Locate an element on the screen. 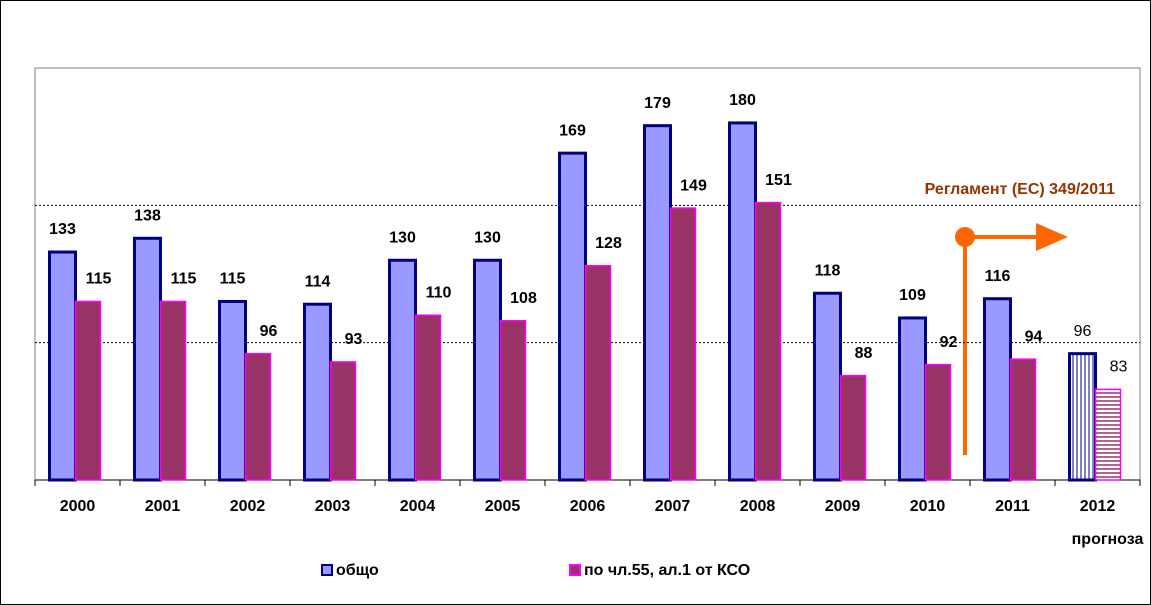 The image size is (1151, 605). x-tick-label: 2000 is located at coordinates (78, 506).